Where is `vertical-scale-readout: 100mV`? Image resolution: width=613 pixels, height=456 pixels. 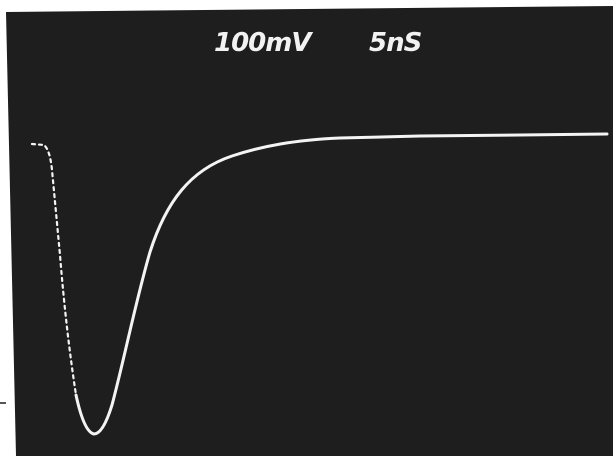
vertical-scale-readout: 100mV is located at coordinates (262, 43).